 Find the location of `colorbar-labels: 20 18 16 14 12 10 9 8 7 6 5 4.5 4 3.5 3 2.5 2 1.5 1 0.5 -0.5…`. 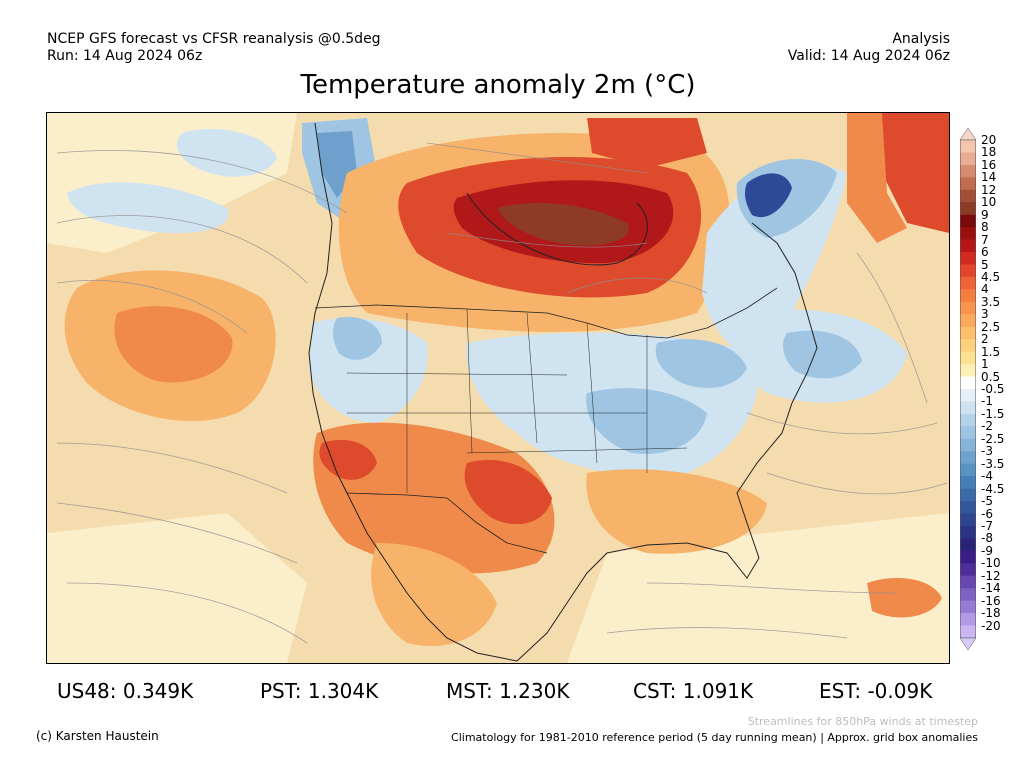

colorbar-labels: 20 18 16 14 12 10 9 8 7 6 5 4.5 4 3.5 3 2.5 2 1.5 1 0.5 -0.5… is located at coordinates (1001, 389).